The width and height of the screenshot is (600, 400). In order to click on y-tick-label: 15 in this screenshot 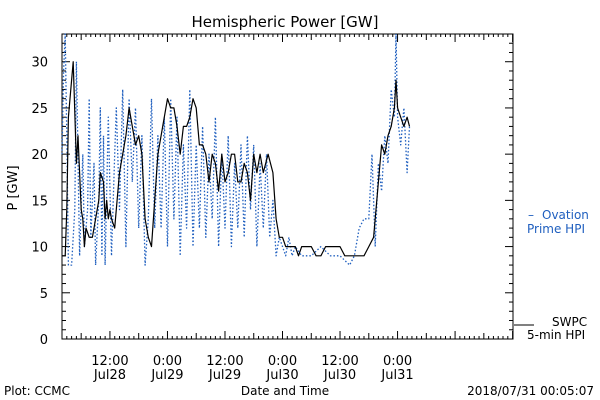, I will do `click(39, 201)`.